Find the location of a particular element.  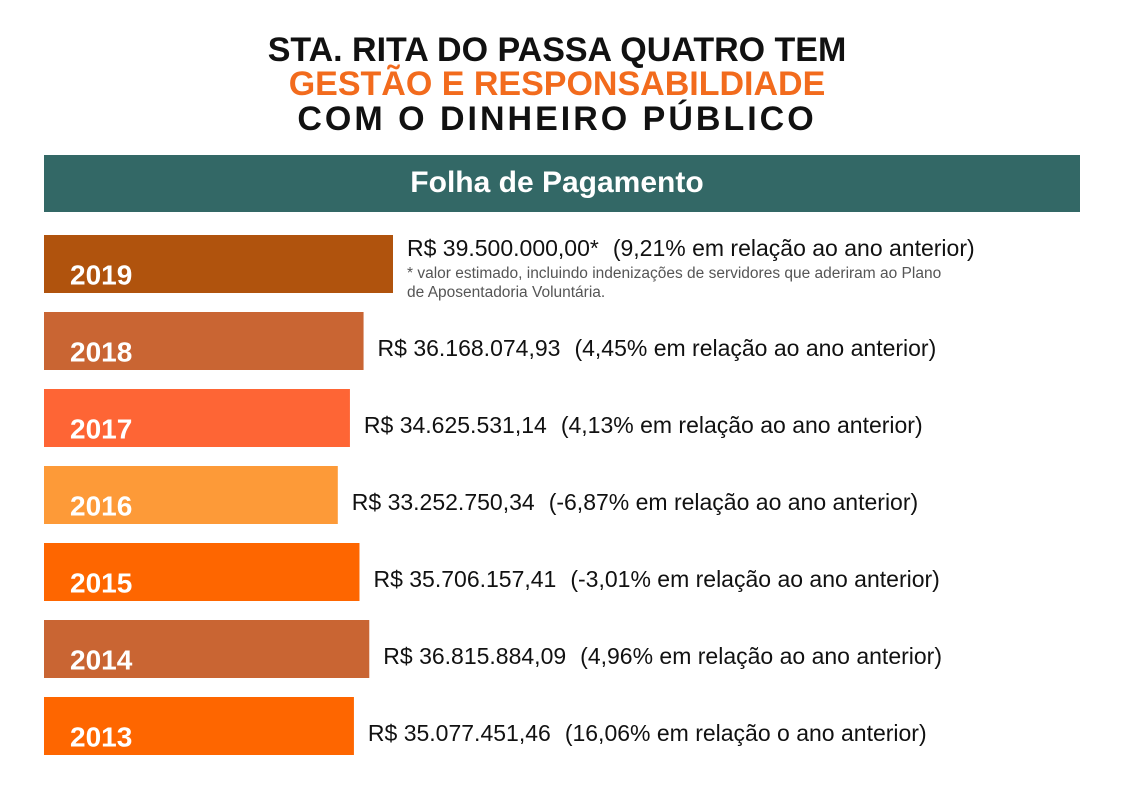

banner is located at coordinates (562, 183).